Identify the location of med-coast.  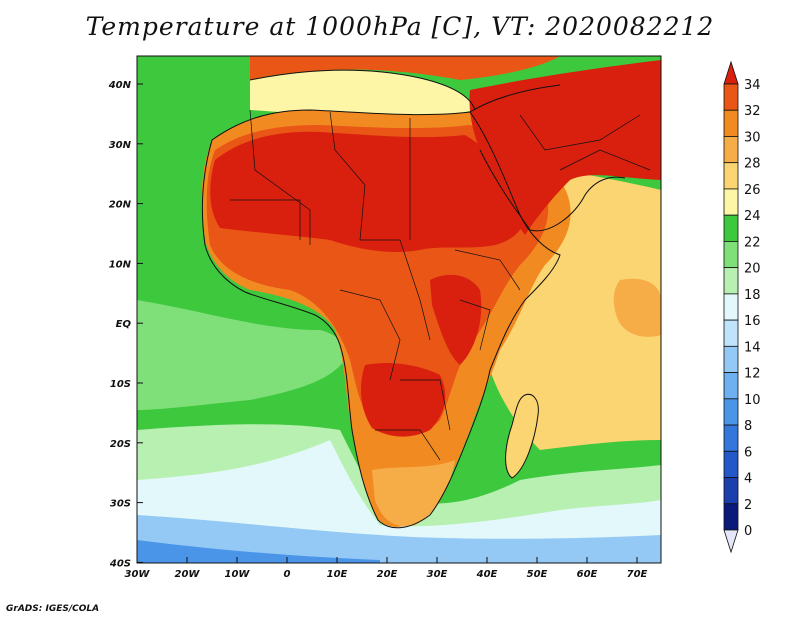
(362, 90).